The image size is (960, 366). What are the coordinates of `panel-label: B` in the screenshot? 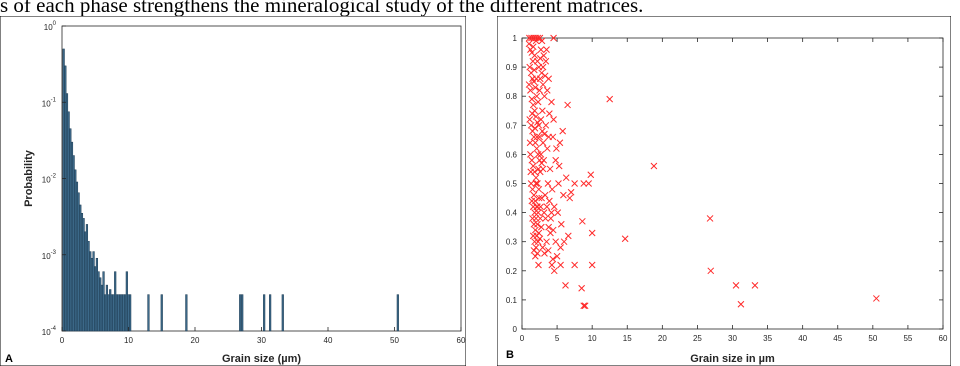 It's located at (510, 355).